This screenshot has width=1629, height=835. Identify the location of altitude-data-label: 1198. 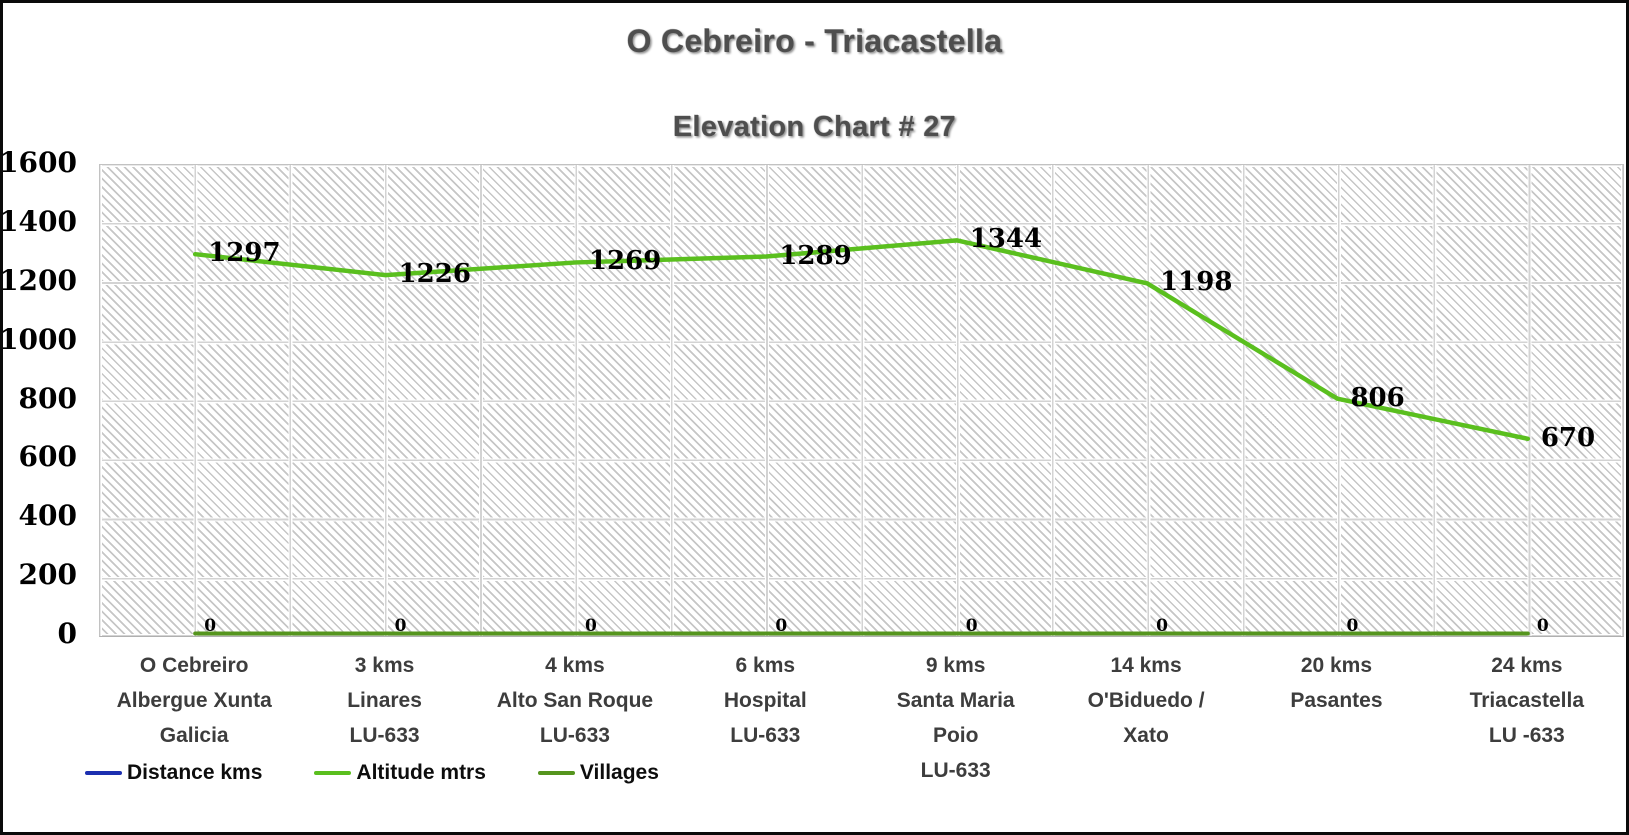
(1196, 282).